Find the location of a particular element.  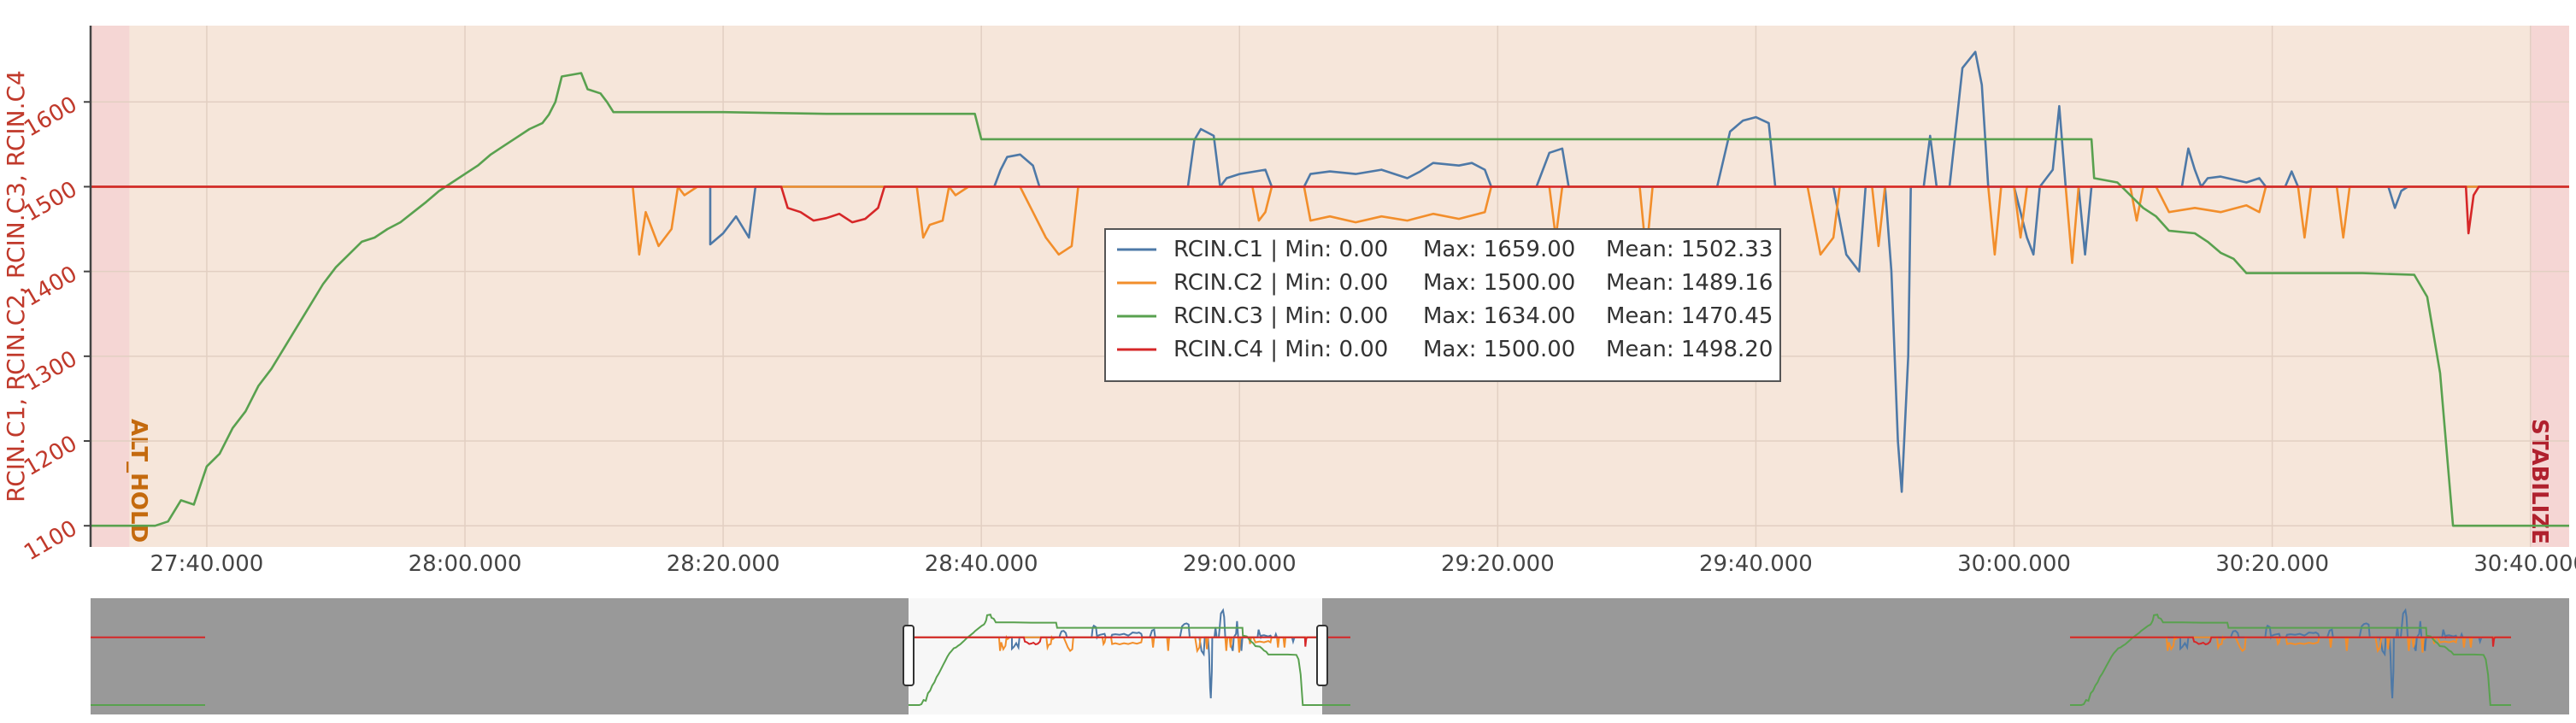

legend-entry-mean: Mean: 1498.20 is located at coordinates (1689, 349).